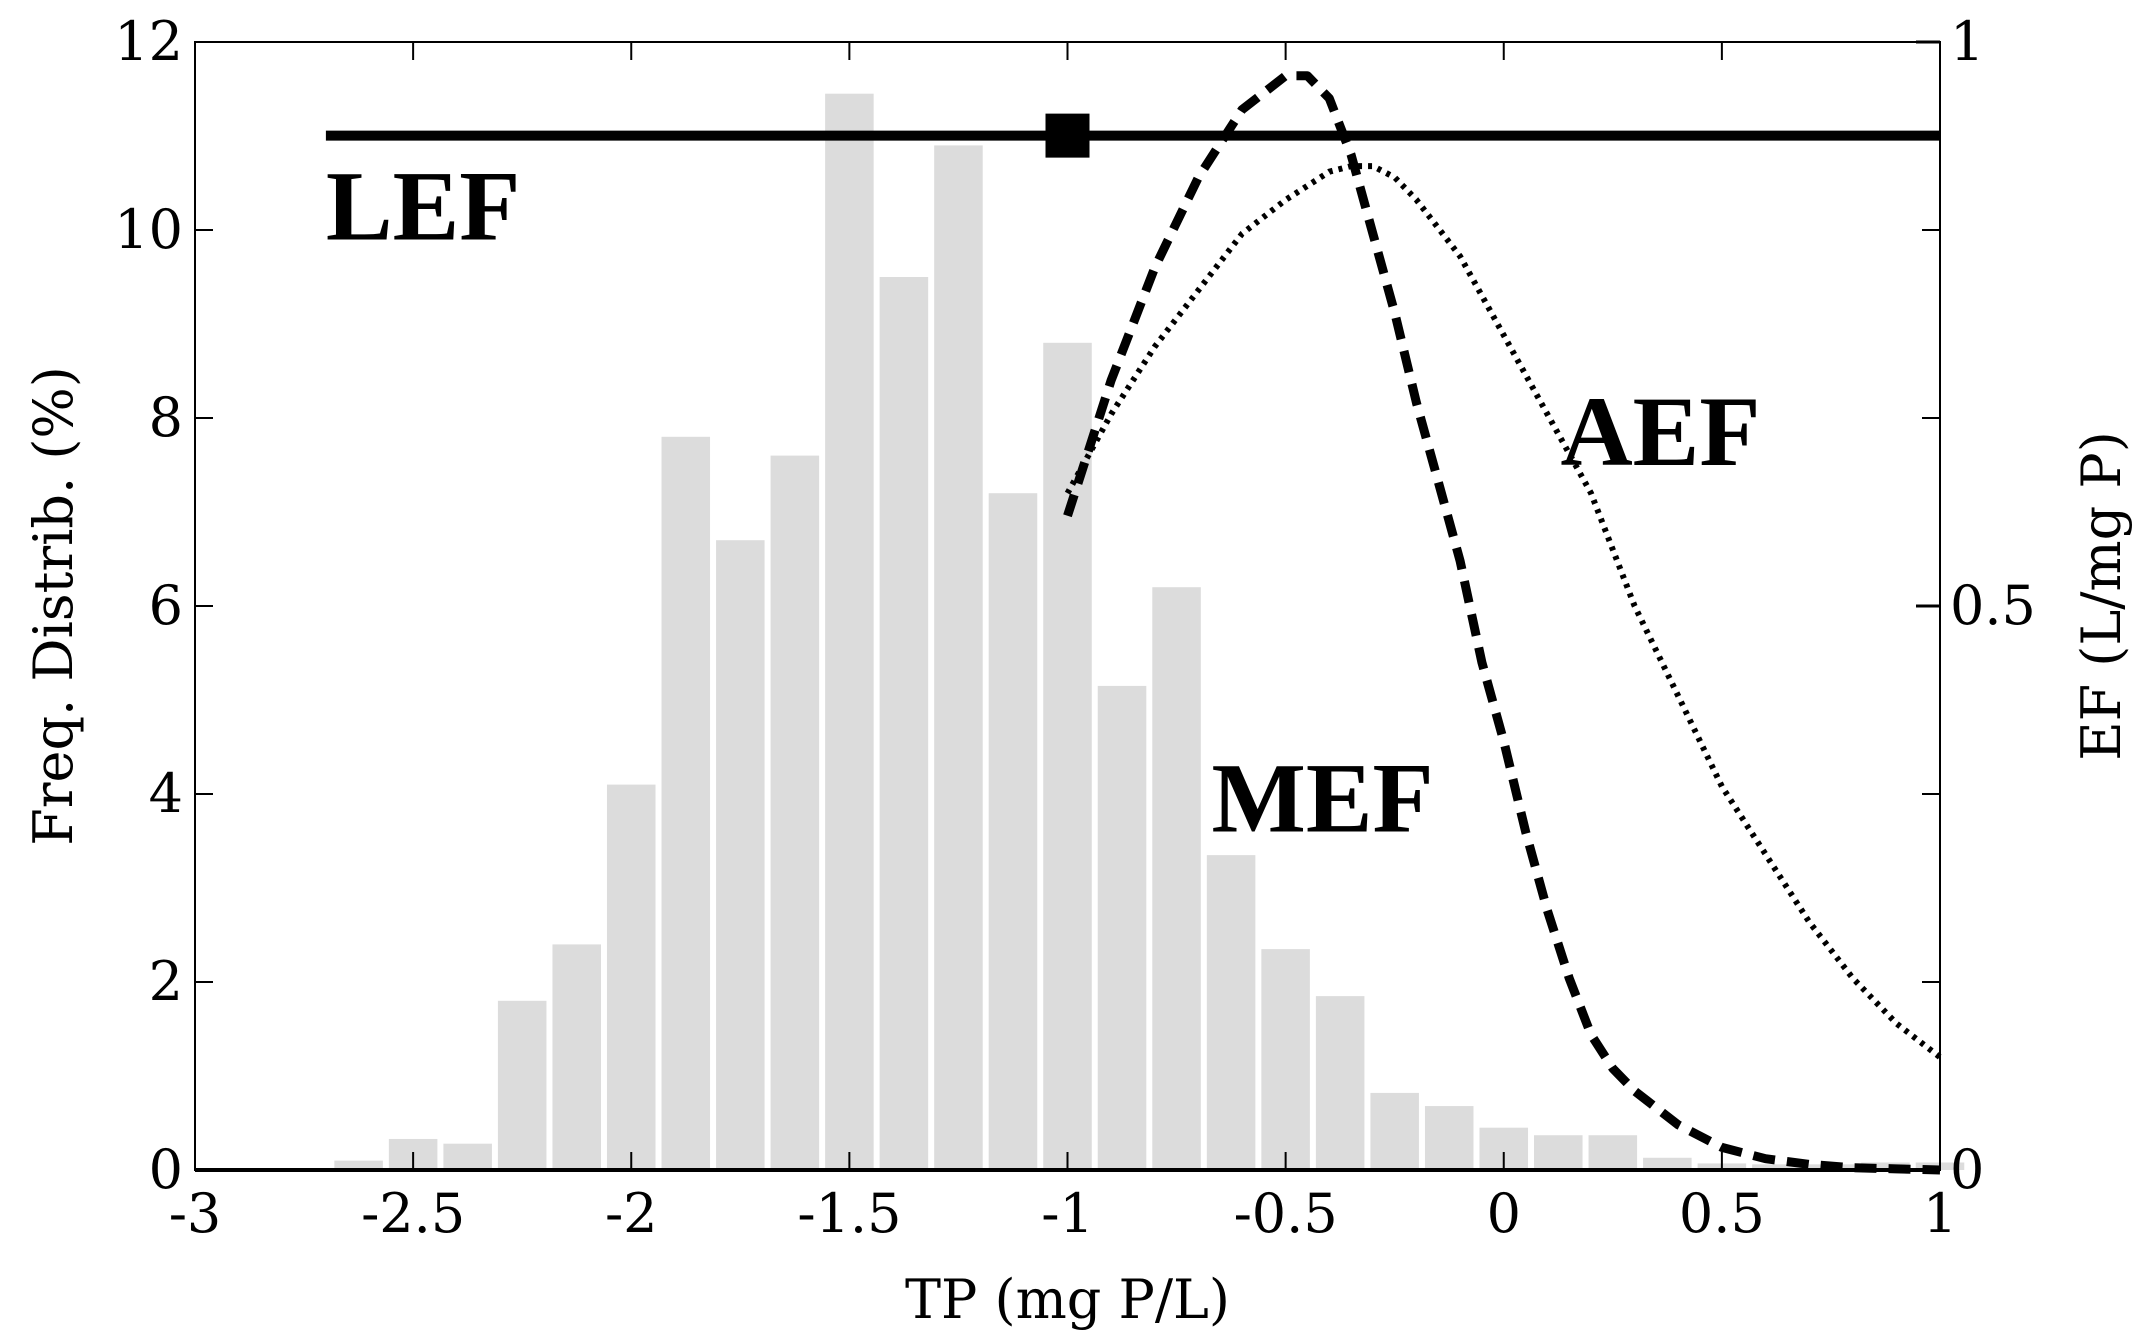  What do you see at coordinates (1722, 1213) in the screenshot?
I see `x-tick-label: 0.5` at bounding box center [1722, 1213].